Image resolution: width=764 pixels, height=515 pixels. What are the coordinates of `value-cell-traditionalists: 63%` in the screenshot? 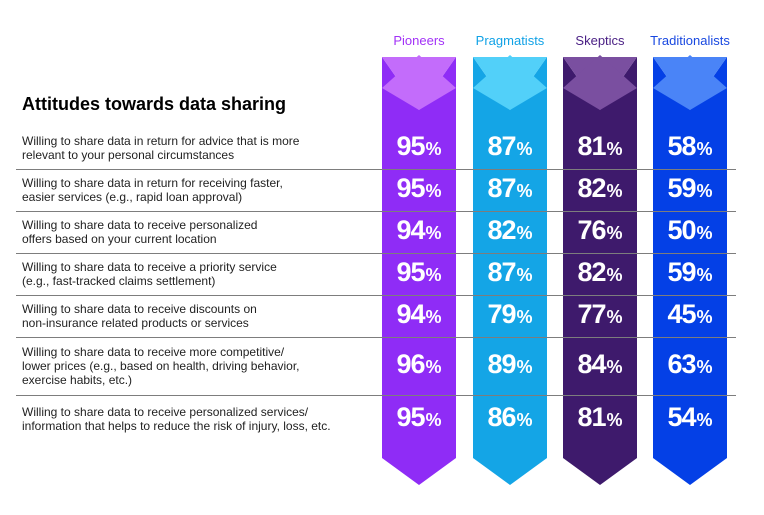 It's located at (690, 364).